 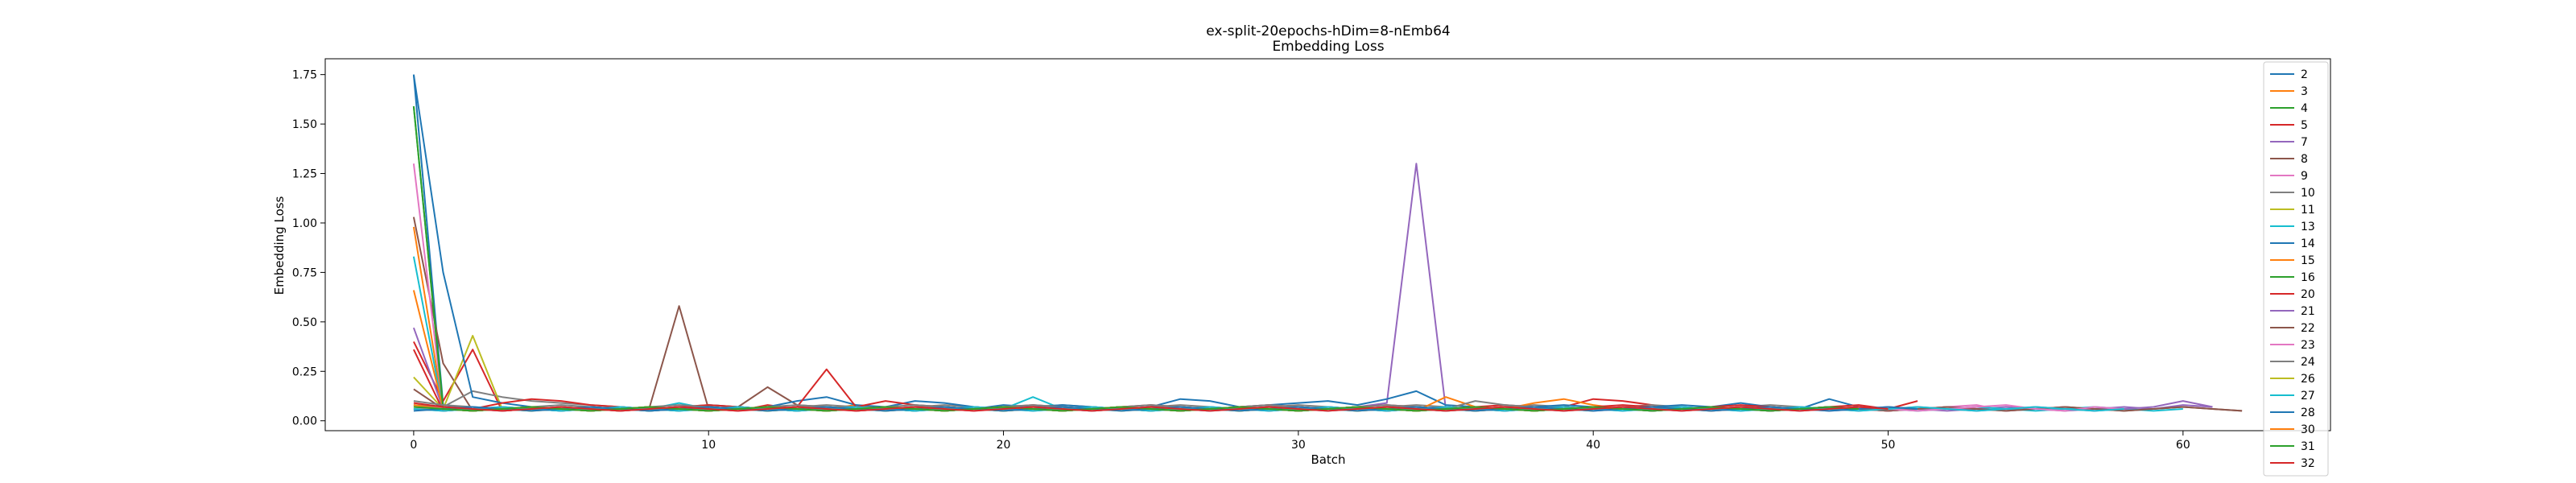 I want to click on x-tick-label-60: 60, so click(x=2183, y=445).